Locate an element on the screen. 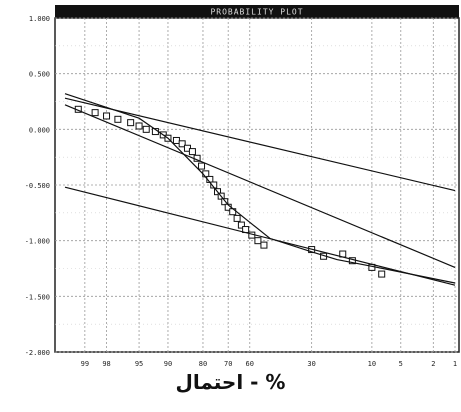 Image resolution: width=461 pixels, height=412 pixels. y-tick-label: 1.000 is located at coordinates (39, 19).